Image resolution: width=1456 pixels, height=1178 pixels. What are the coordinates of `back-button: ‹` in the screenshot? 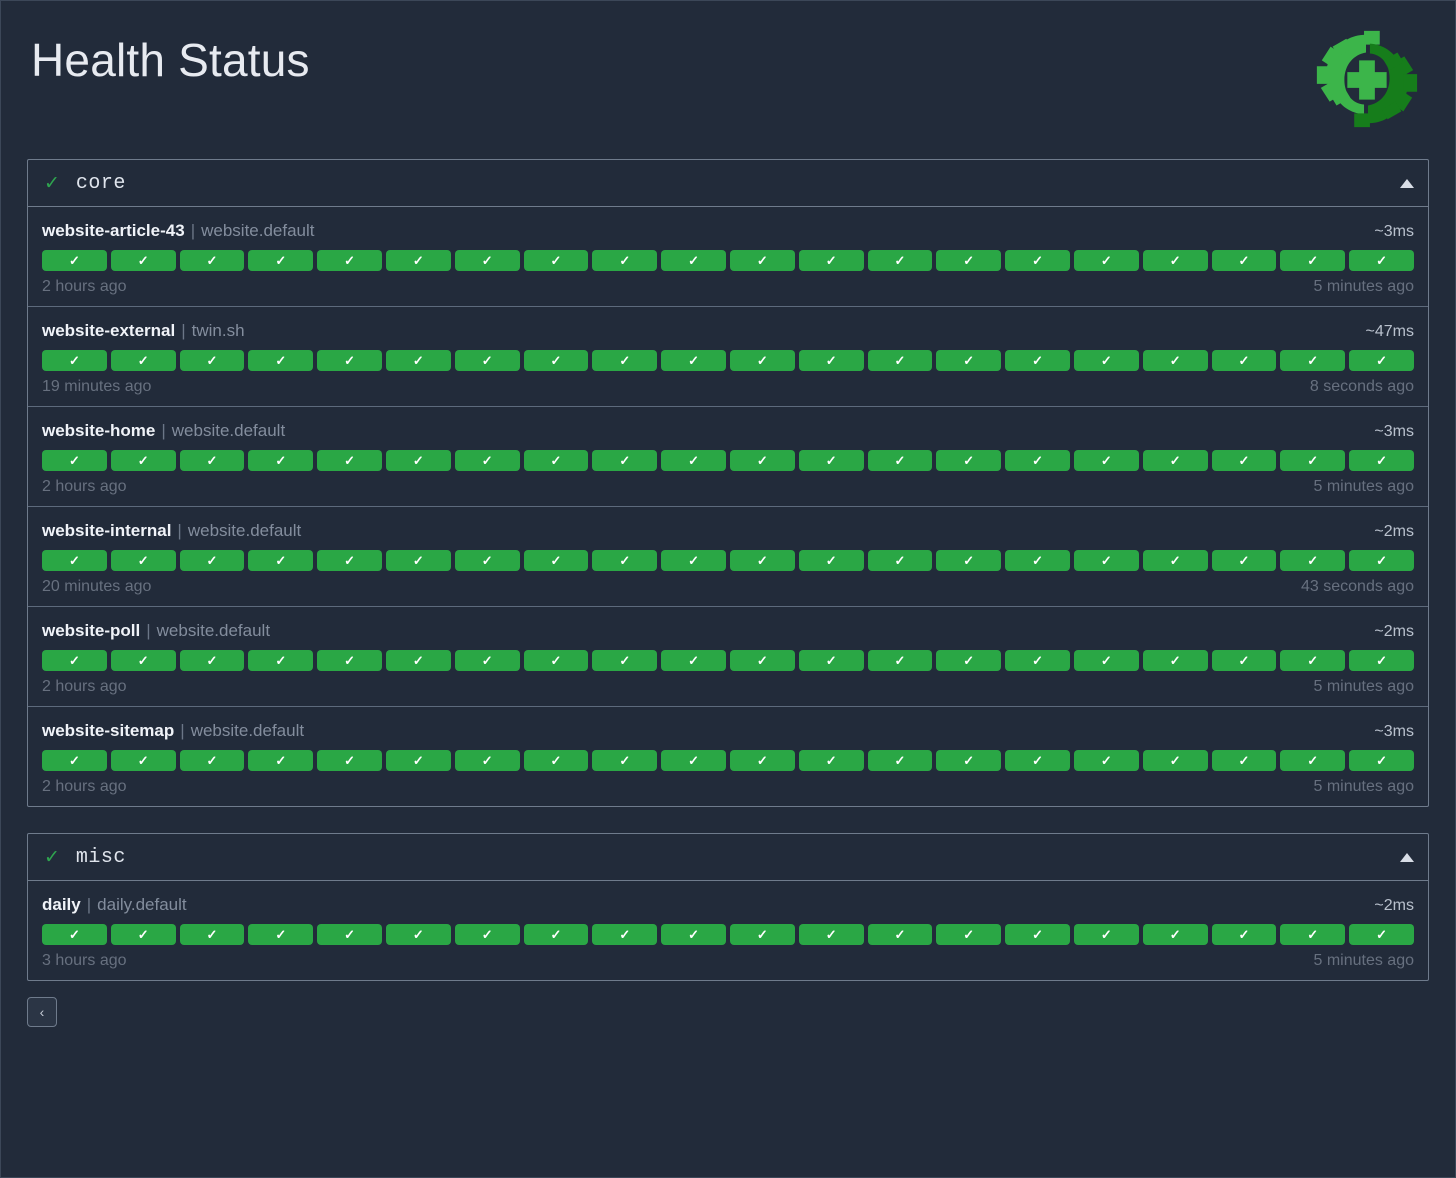 It's located at (42, 1012).